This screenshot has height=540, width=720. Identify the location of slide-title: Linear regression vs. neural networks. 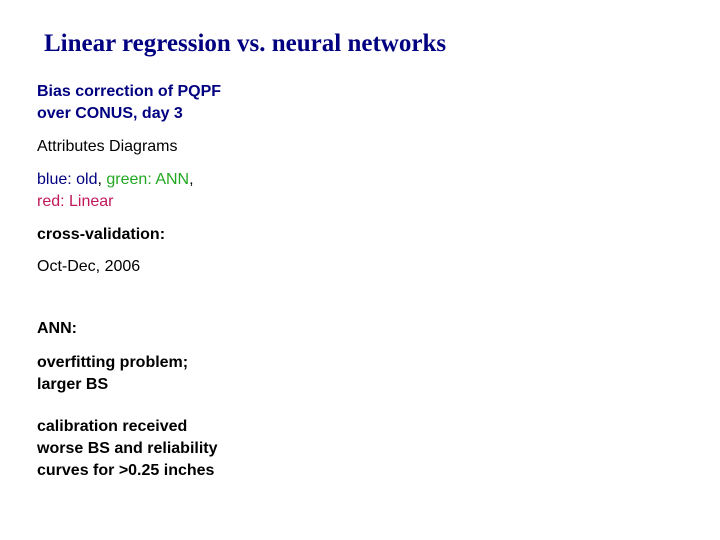
(245, 43).